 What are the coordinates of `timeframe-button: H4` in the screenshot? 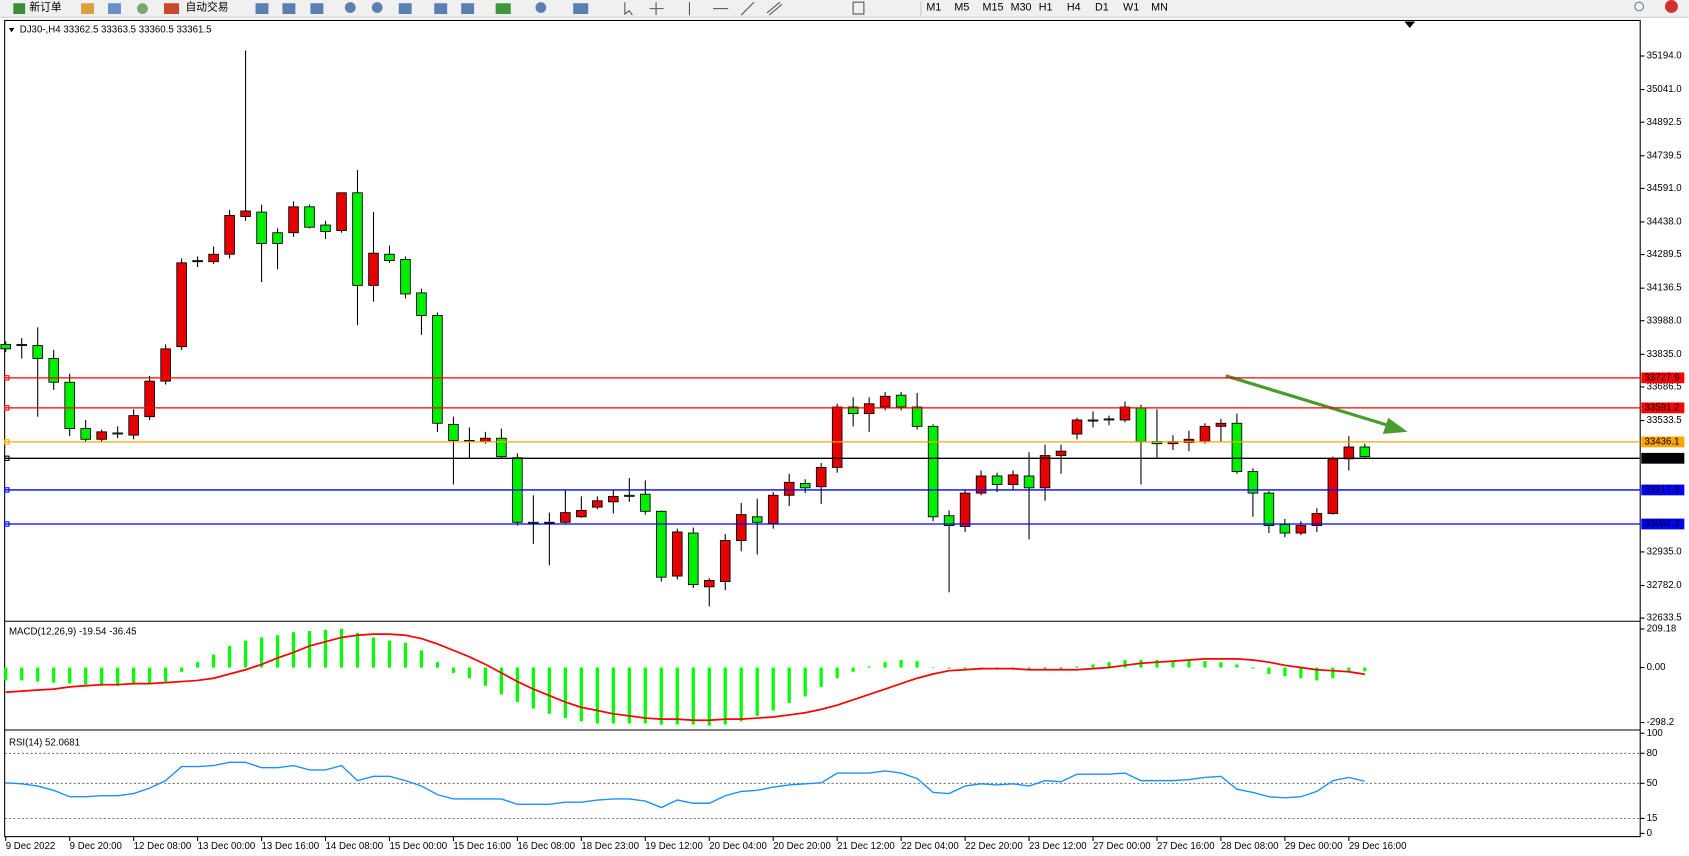 It's located at (1074, 7).